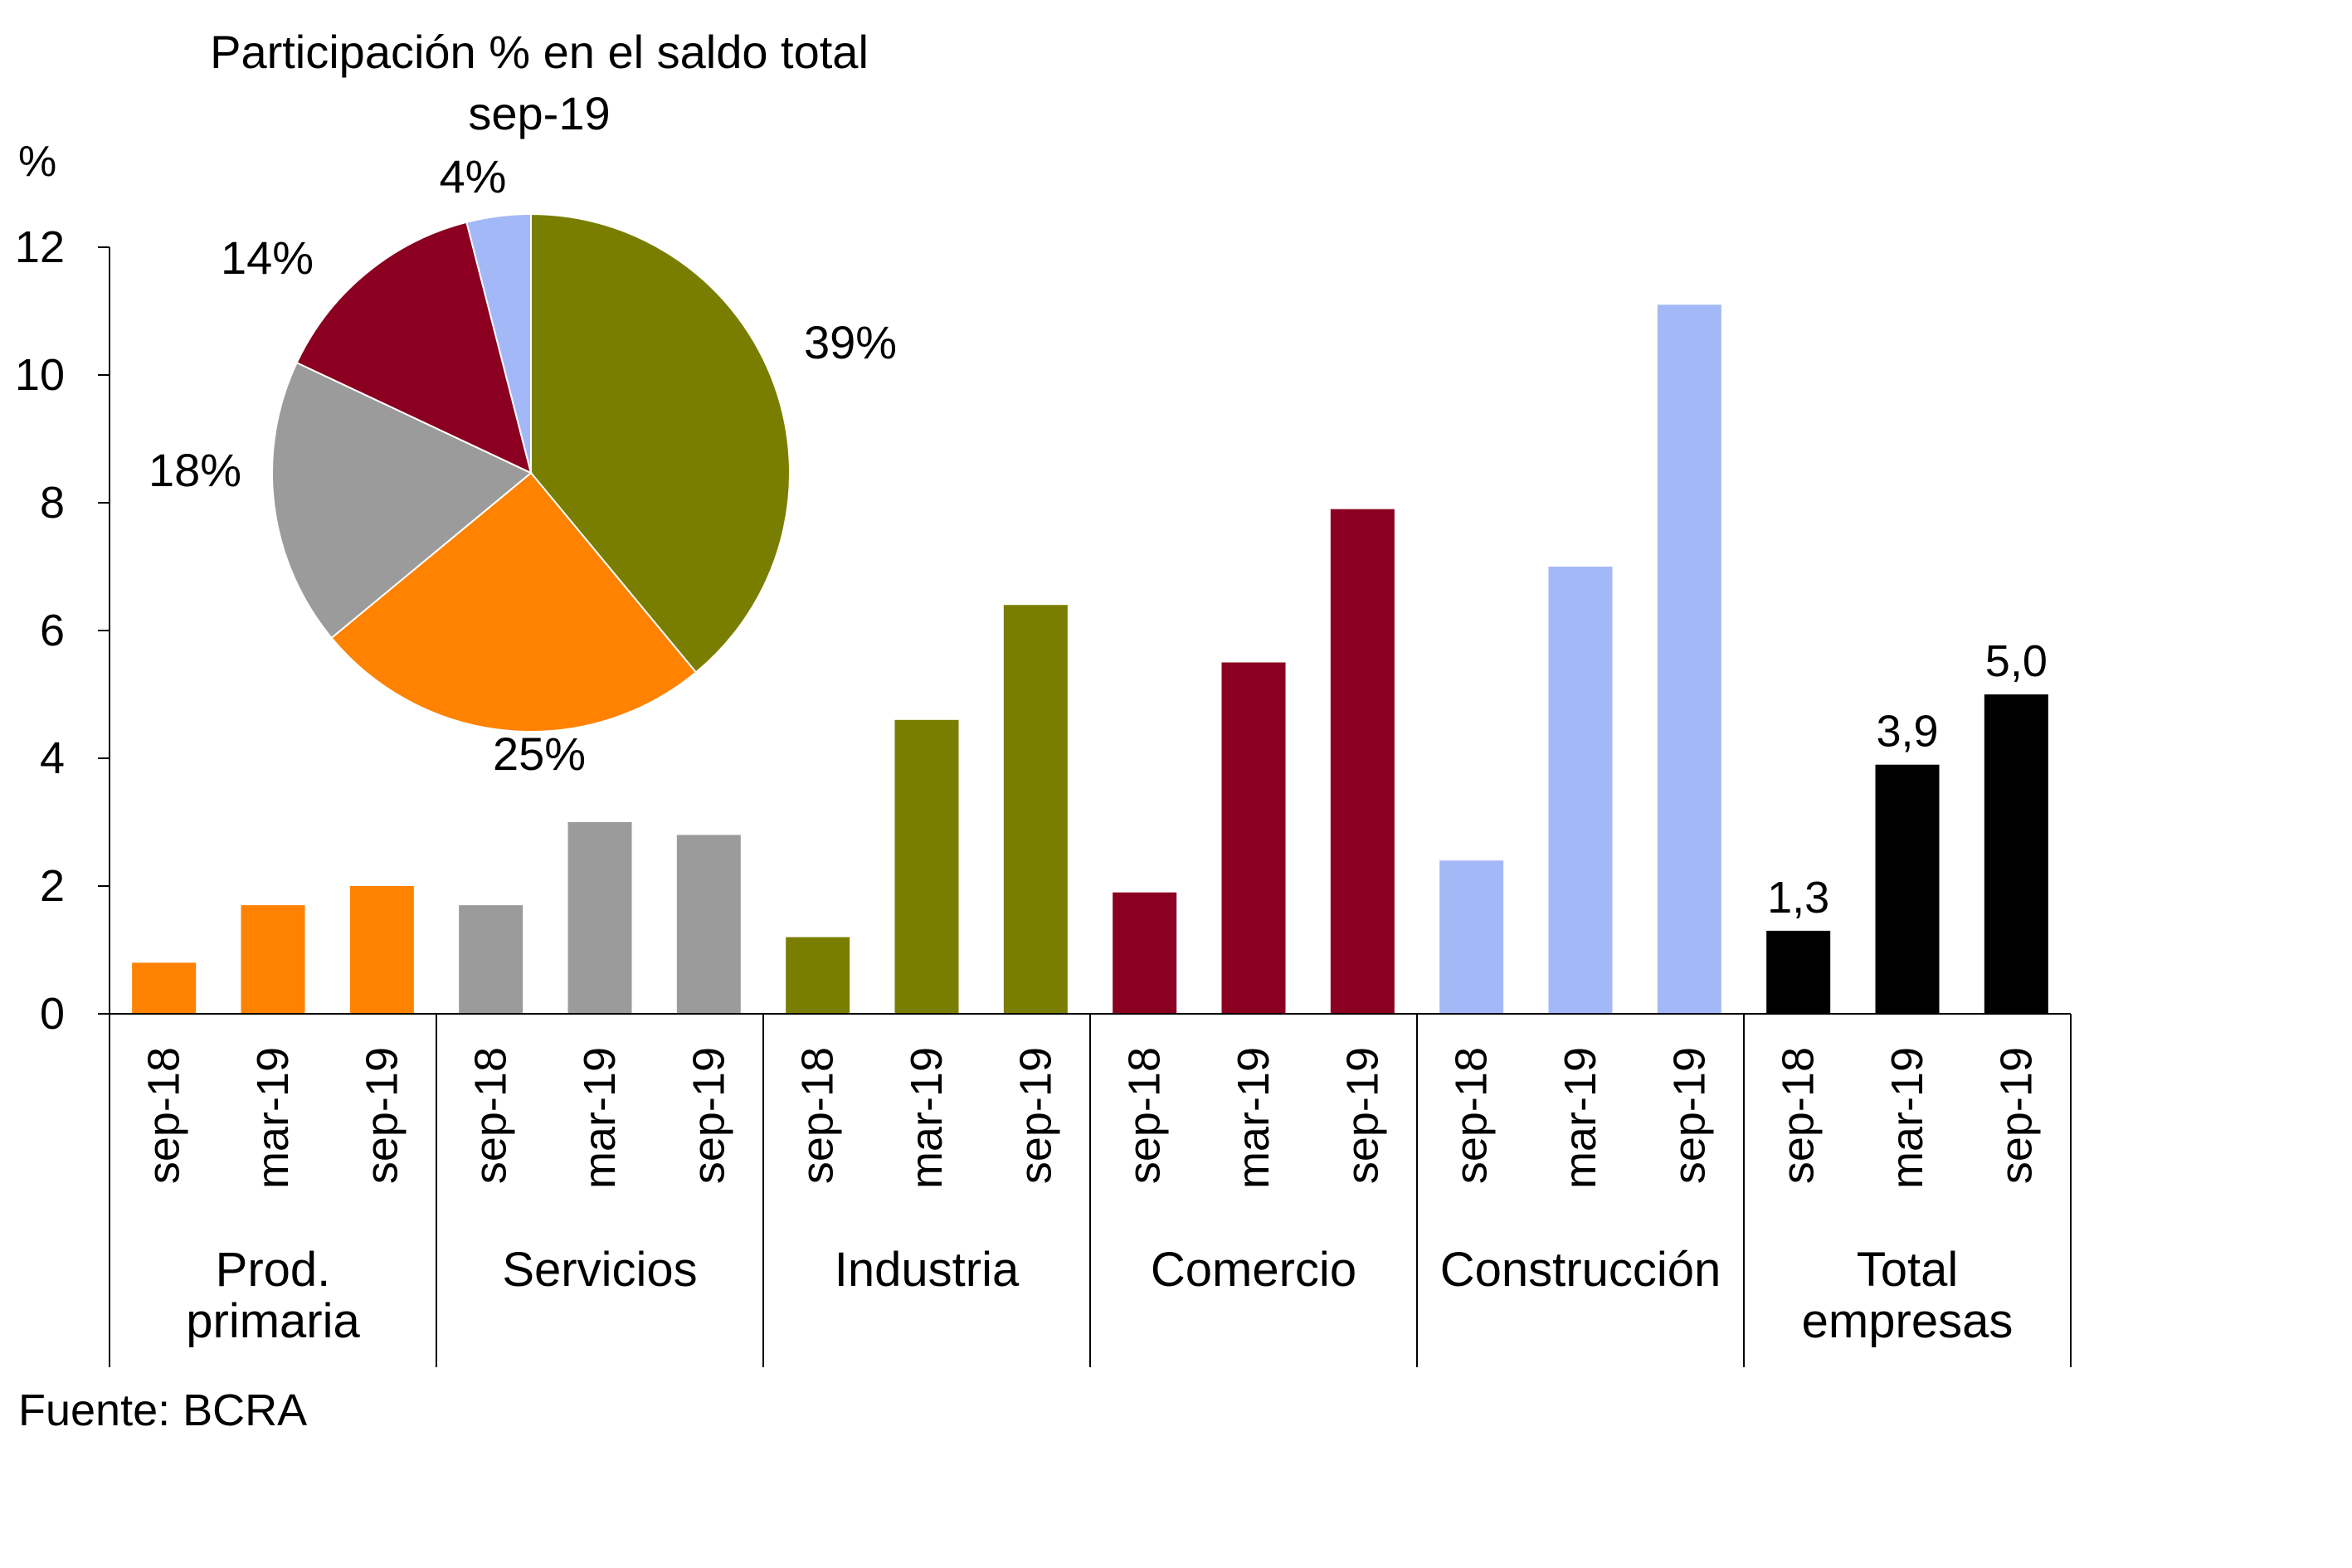 This screenshot has height=1568, width=2352. What do you see at coordinates (473, 176) in the screenshot?
I see `pie-slice-label: 4%` at bounding box center [473, 176].